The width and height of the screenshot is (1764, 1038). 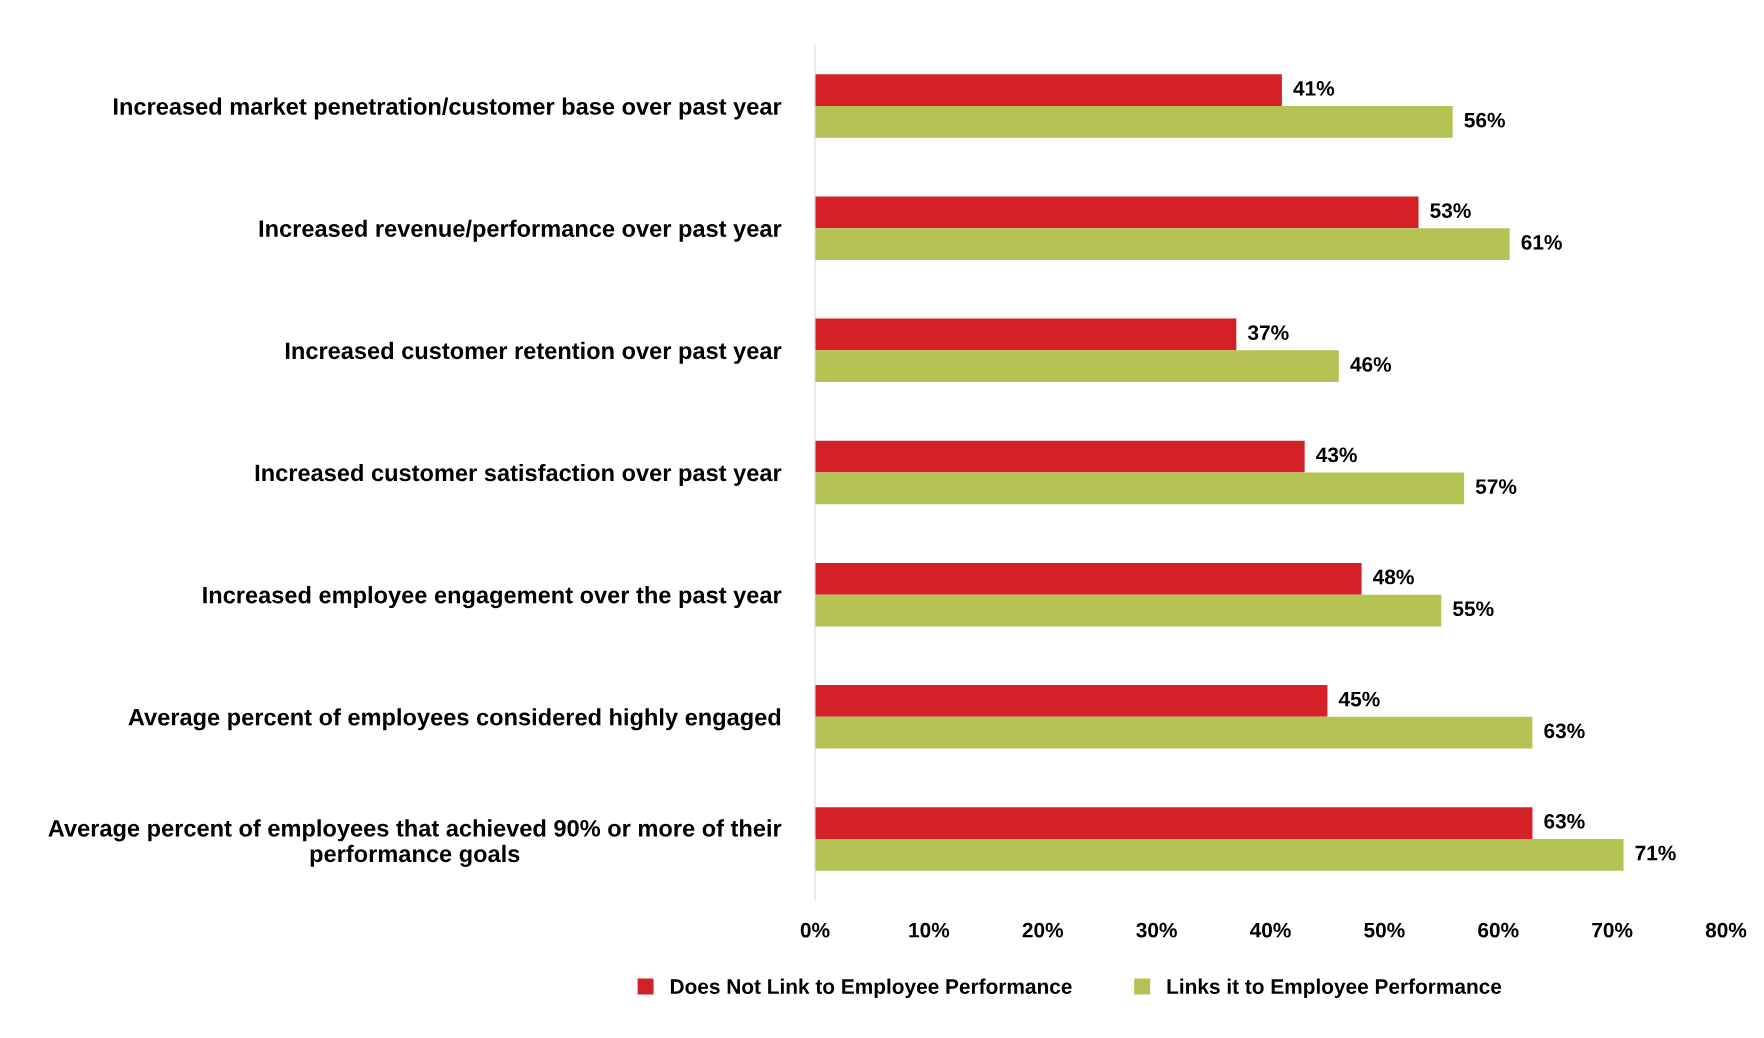 What do you see at coordinates (1268, 333) in the screenshot?
I see `data-label: 37%` at bounding box center [1268, 333].